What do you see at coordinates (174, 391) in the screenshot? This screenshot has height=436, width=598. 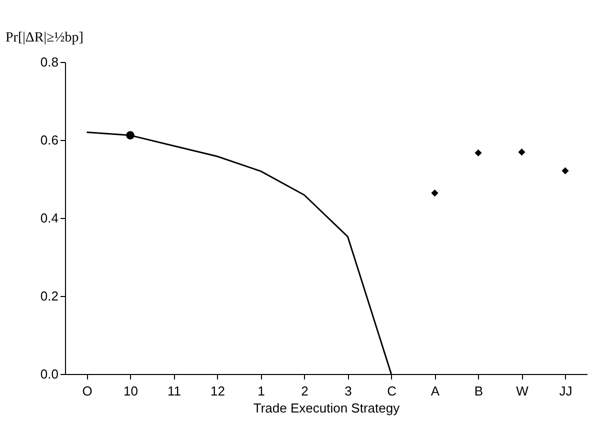 I see `x-tick-label: 11` at bounding box center [174, 391].